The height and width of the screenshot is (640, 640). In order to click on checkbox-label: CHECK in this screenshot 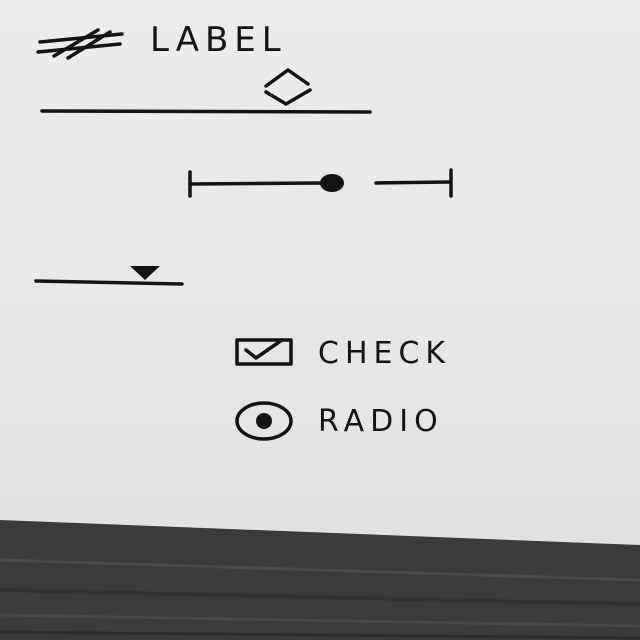, I will do `click(385, 353)`.